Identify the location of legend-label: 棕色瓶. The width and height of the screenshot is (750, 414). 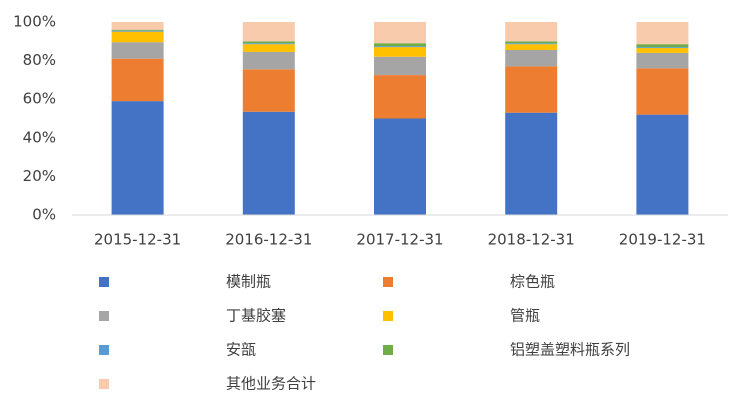
(532, 282).